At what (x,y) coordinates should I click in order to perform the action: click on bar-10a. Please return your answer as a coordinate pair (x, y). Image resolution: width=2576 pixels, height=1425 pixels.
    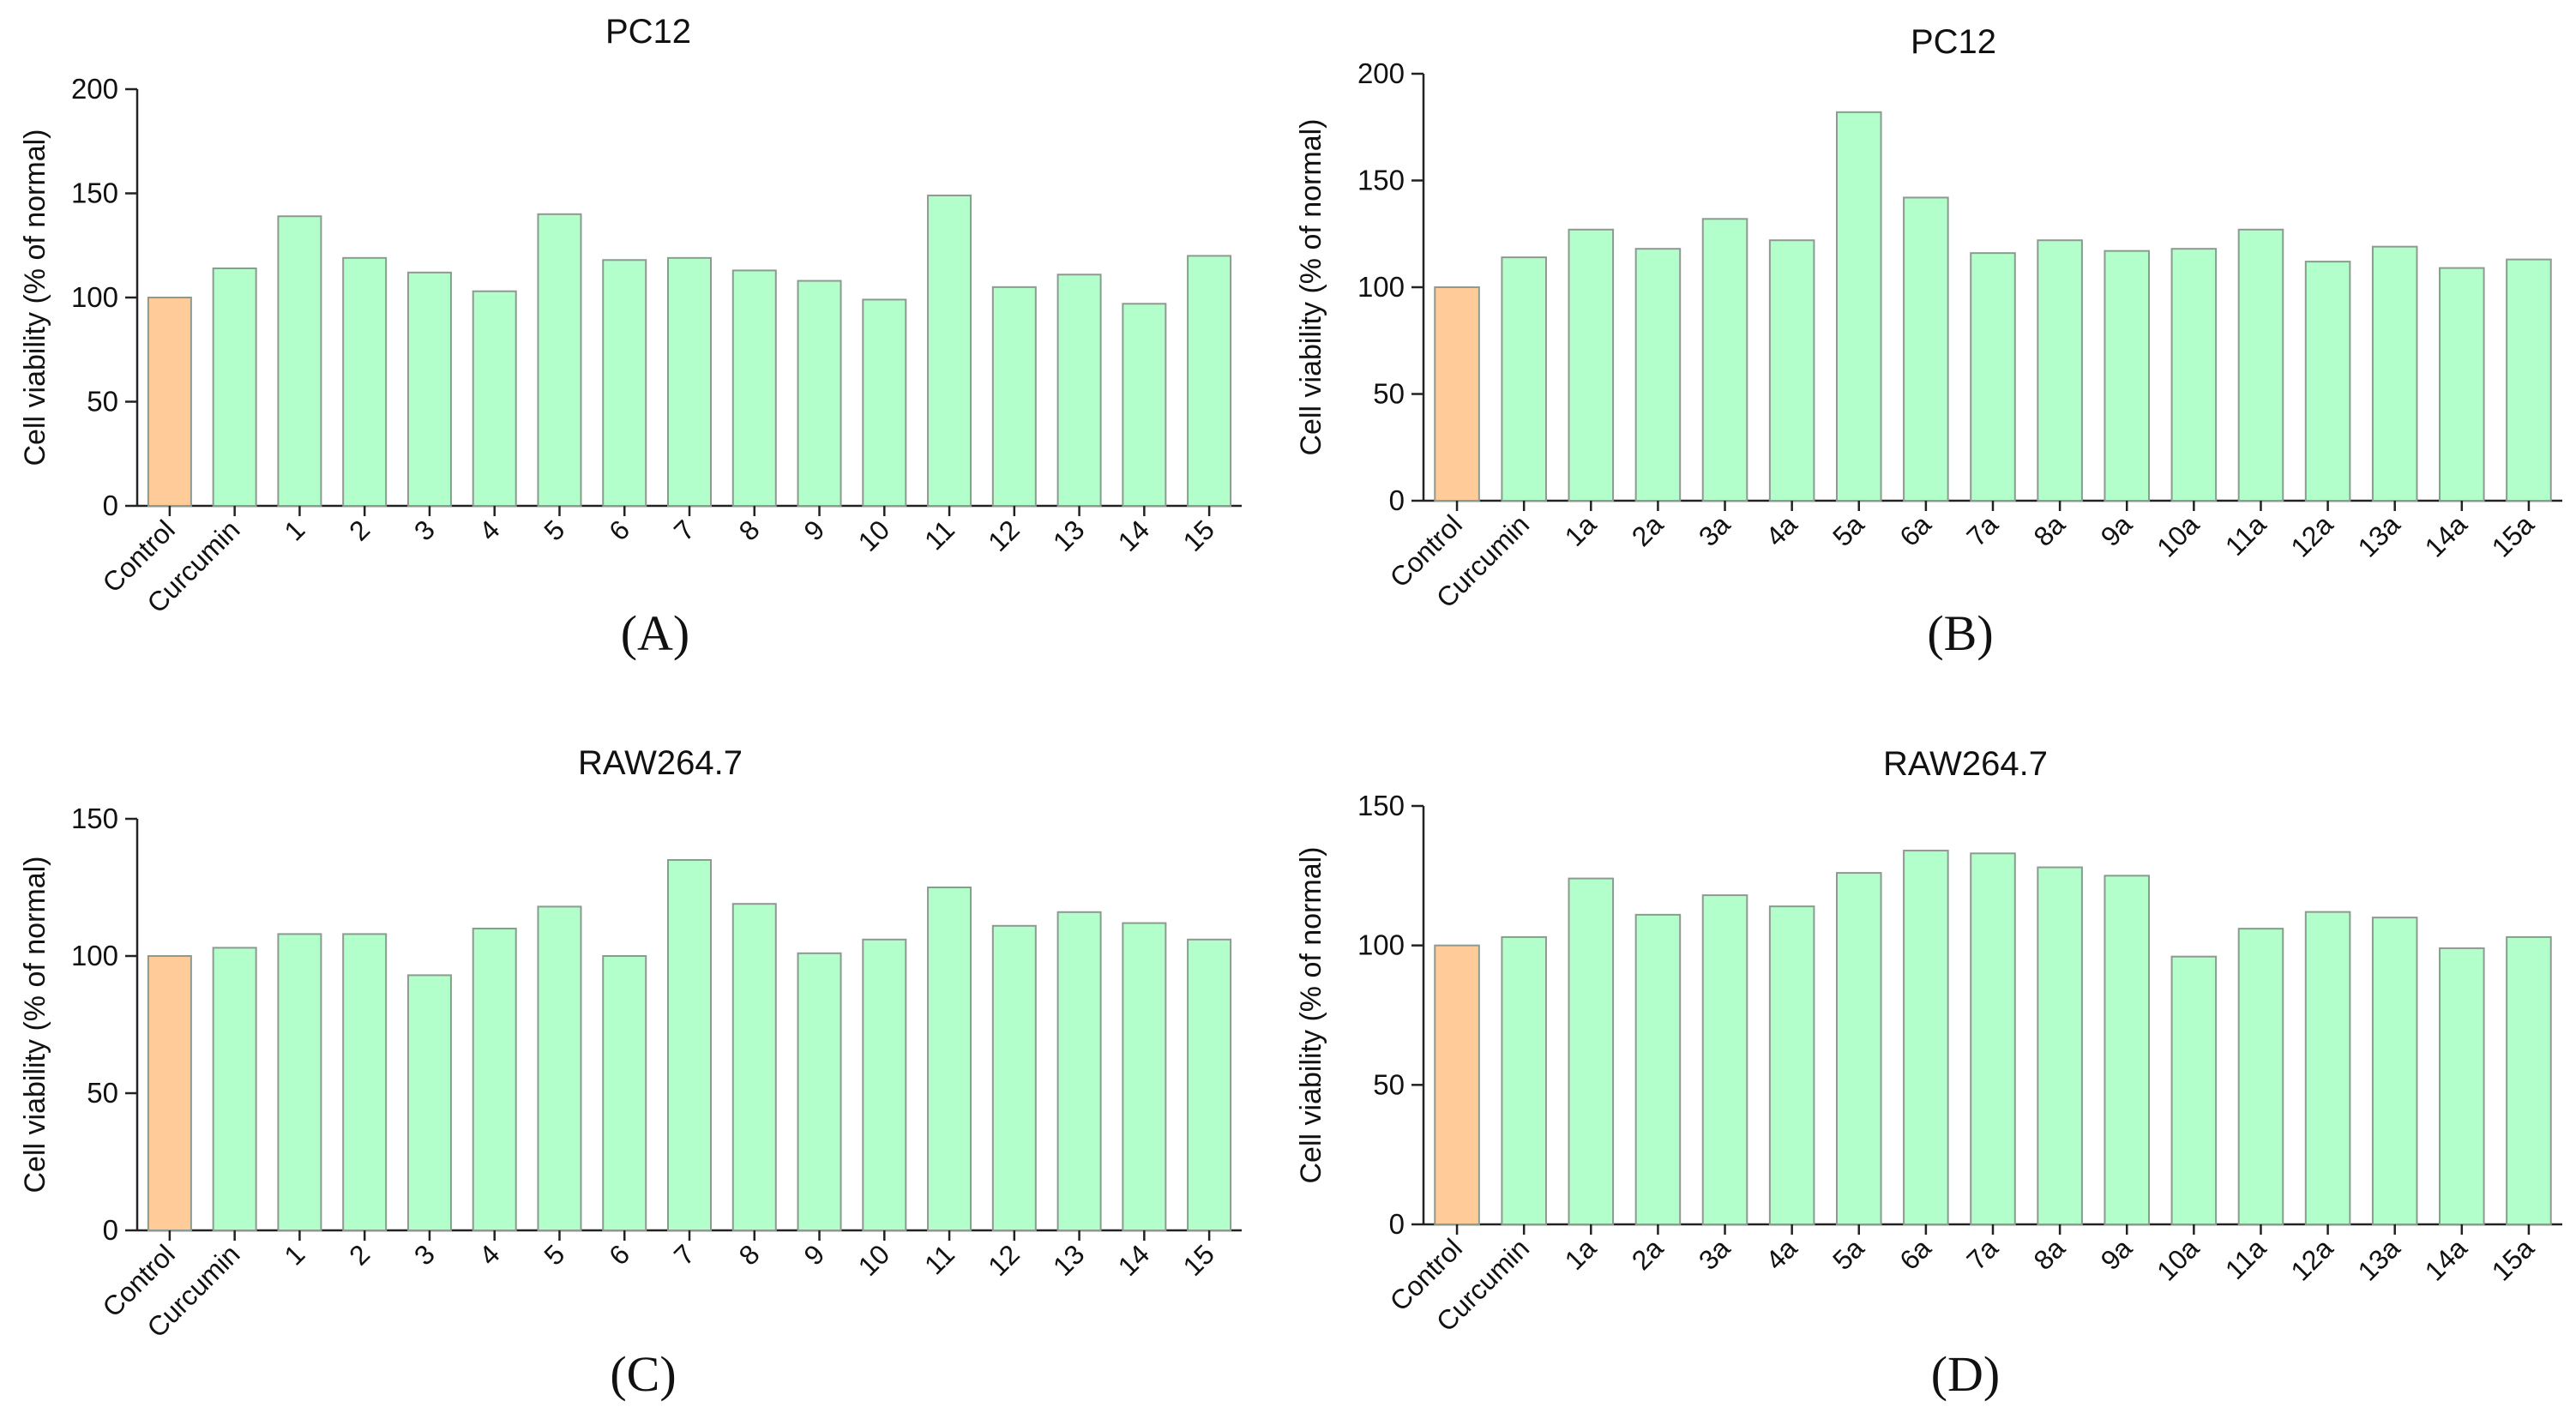
    Looking at the image, I should click on (2194, 1090).